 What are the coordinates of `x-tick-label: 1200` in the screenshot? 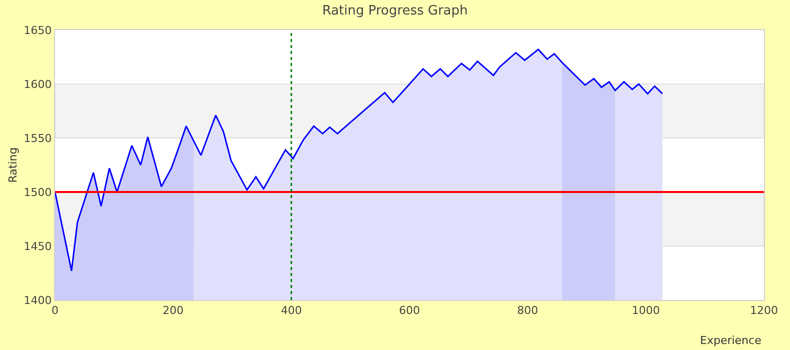 It's located at (764, 311).